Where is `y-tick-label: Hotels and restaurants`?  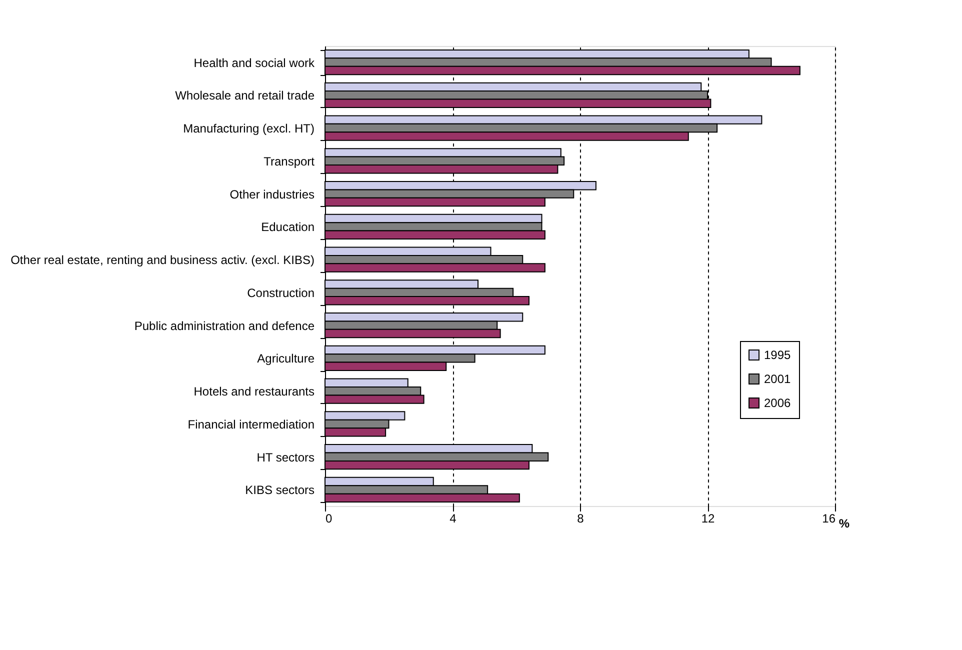 y-tick-label: Hotels and restaurants is located at coordinates (254, 391).